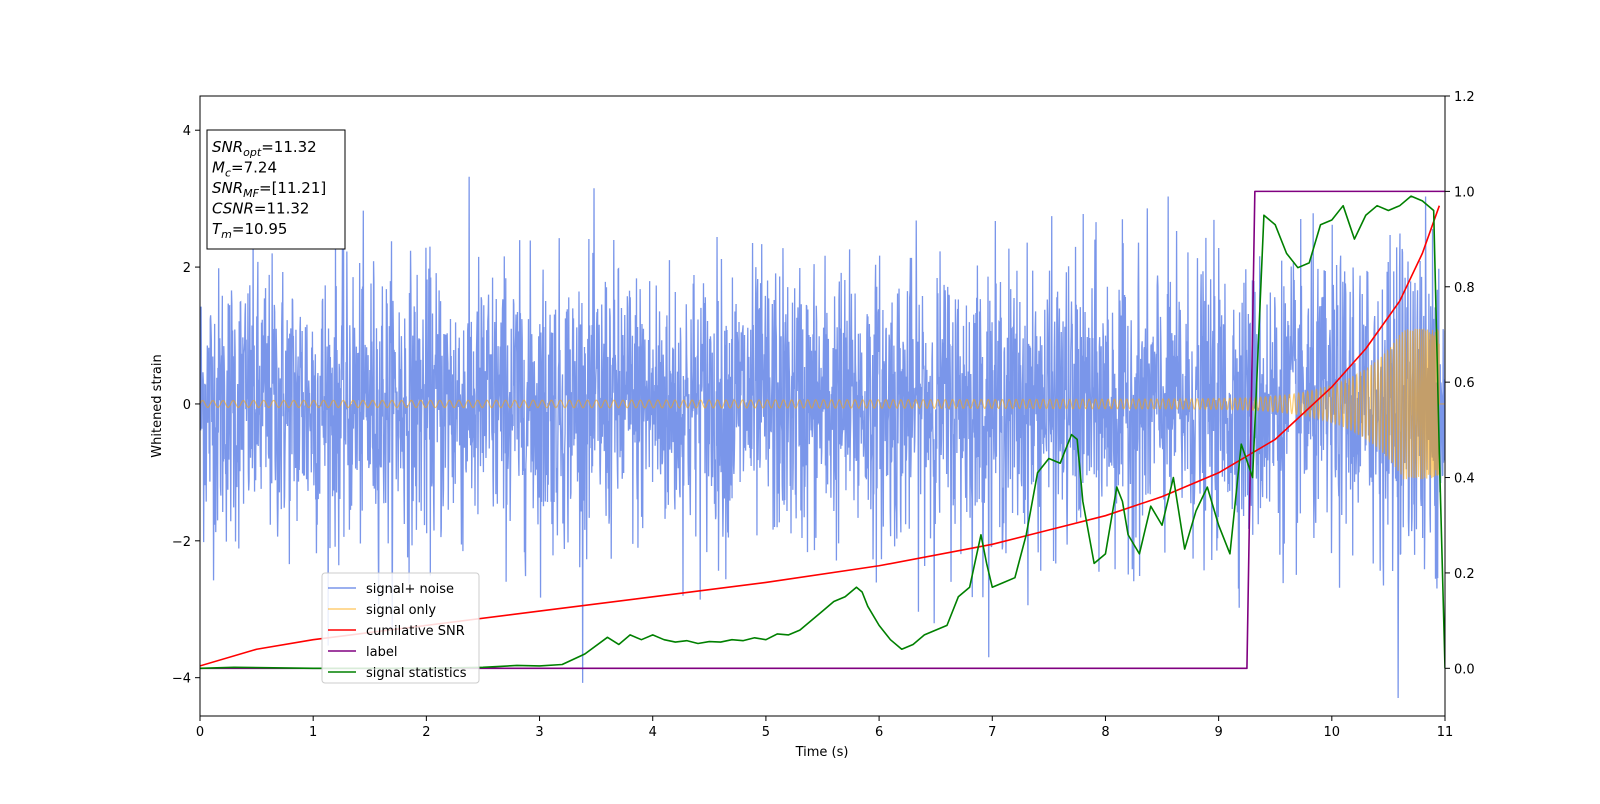 The width and height of the screenshot is (1600, 804). I want to click on x-tick-label: 10, so click(1332, 732).